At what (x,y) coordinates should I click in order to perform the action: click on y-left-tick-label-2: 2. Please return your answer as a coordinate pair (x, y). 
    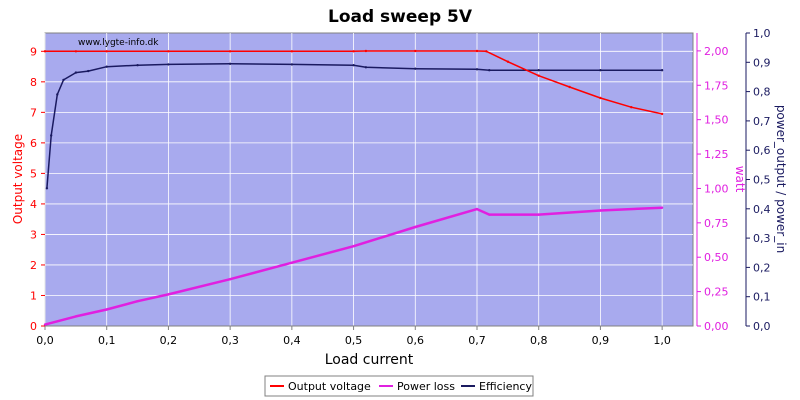
    Looking at the image, I should click on (33, 265).